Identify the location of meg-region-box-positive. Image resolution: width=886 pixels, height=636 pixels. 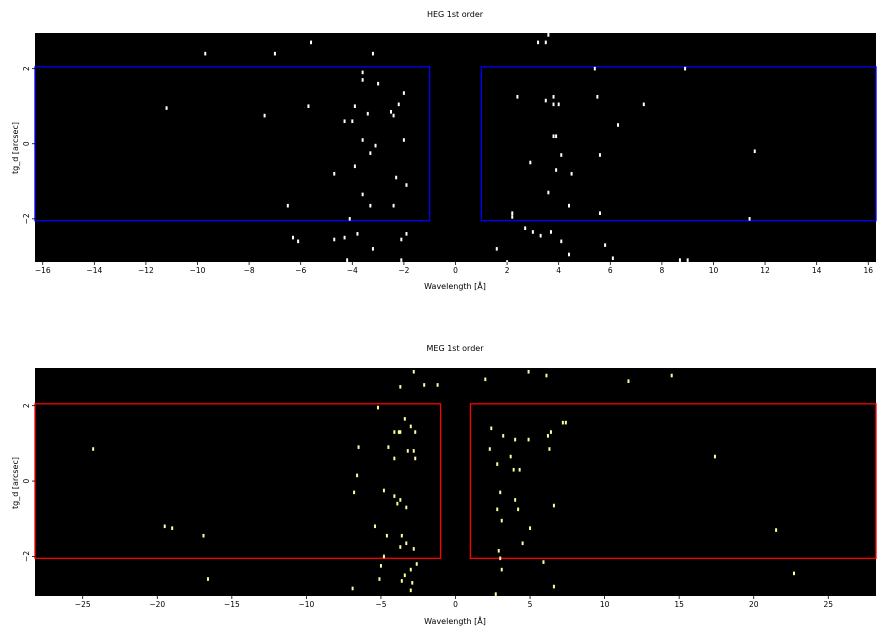
(673, 481).